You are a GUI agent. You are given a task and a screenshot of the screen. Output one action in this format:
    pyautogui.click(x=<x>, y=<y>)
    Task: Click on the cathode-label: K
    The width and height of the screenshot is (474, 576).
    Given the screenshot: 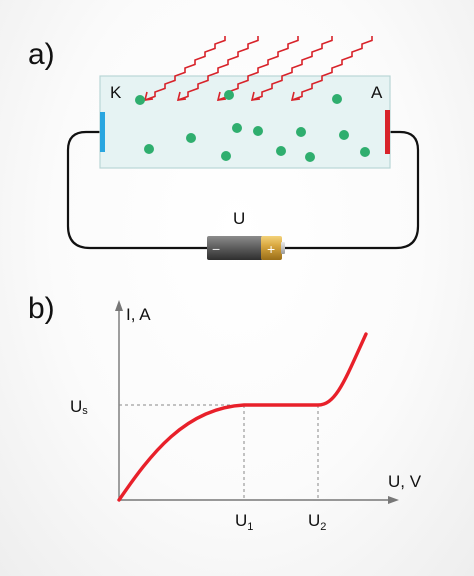 What is the action you would take?
    pyautogui.click(x=116, y=92)
    